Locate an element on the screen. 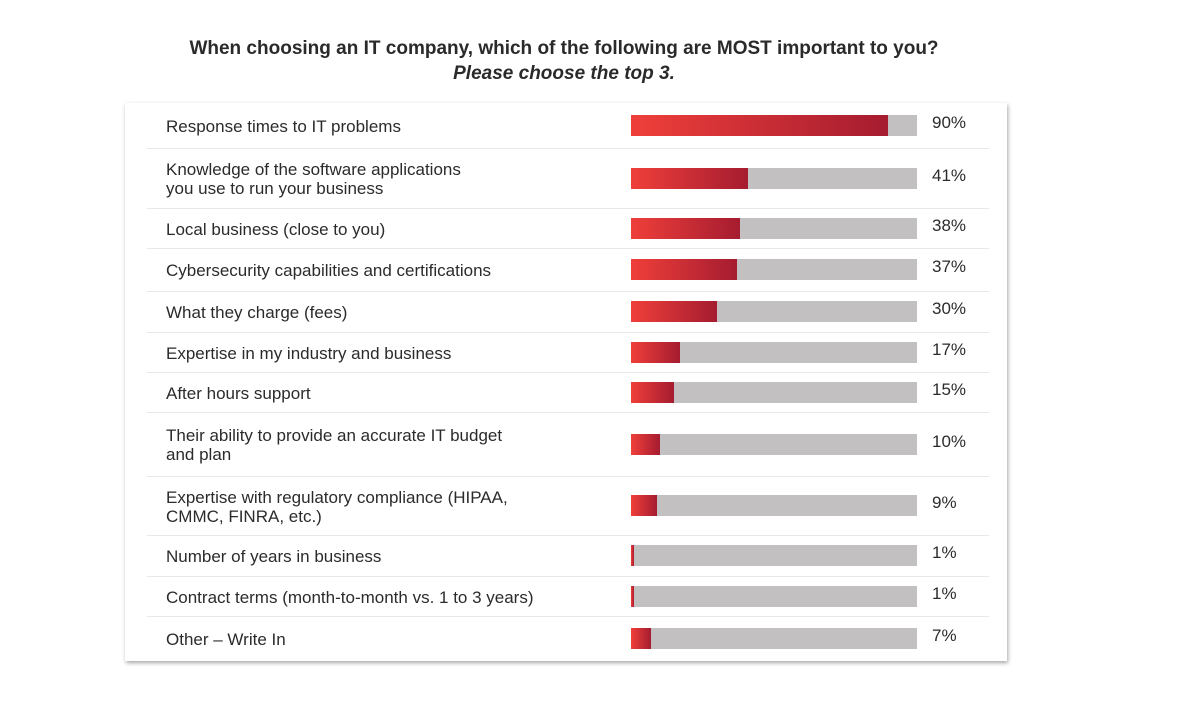  category-label-line: Expertise in my industry and business is located at coordinates (309, 353).